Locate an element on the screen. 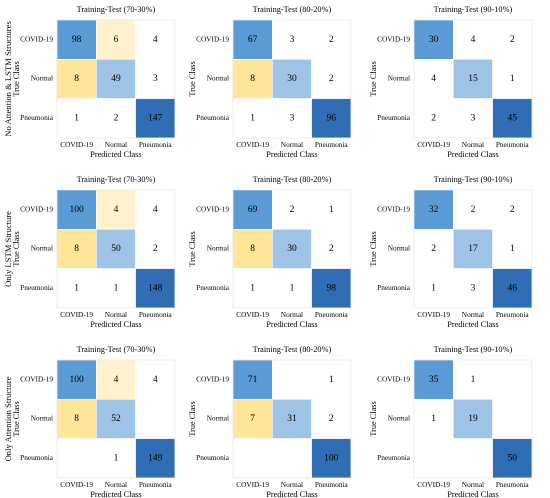 This screenshot has width=550, height=498. cell-value: 7 is located at coordinates (252, 419).